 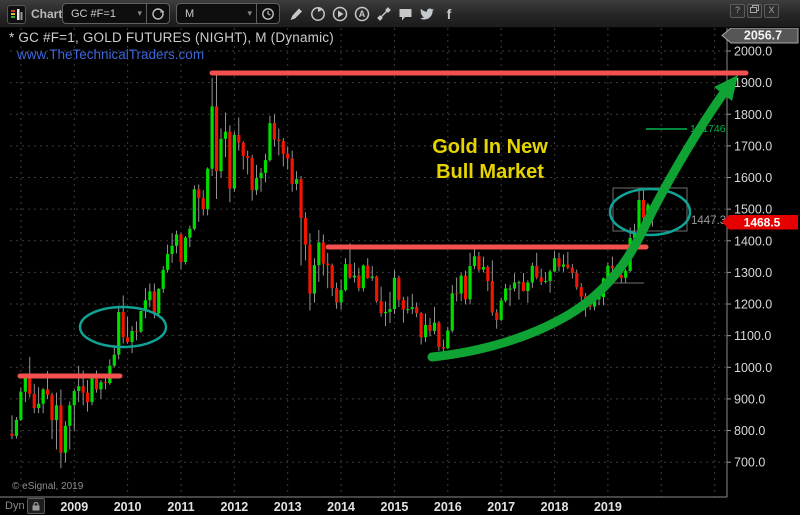 What do you see at coordinates (234, 507) in the screenshot?
I see `svg-text: 2012` at bounding box center [234, 507].